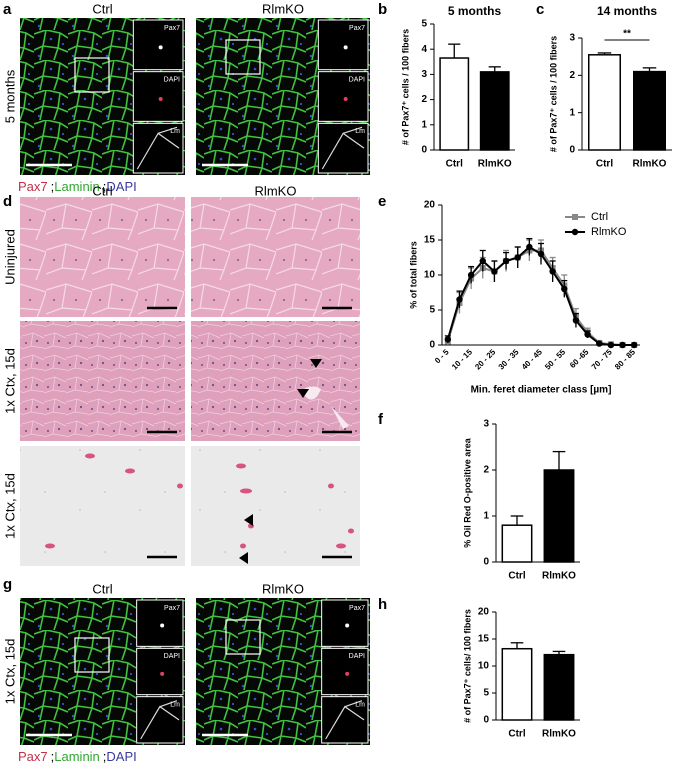 This screenshot has width=685, height=763. Describe the element at coordinates (484, 666) in the screenshot. I see `y-tick-label: 10` at that location.